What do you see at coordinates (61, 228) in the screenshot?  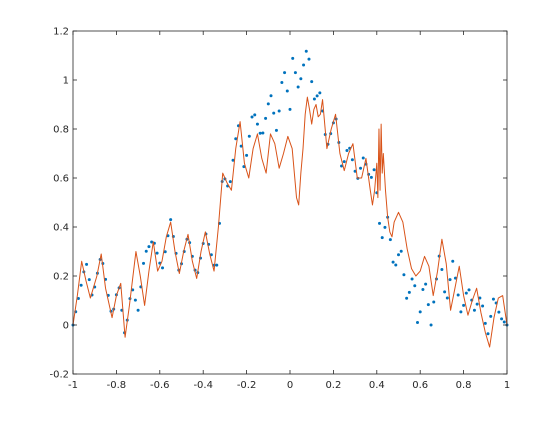 I see `y-tick-label: 0.4` at bounding box center [61, 228].